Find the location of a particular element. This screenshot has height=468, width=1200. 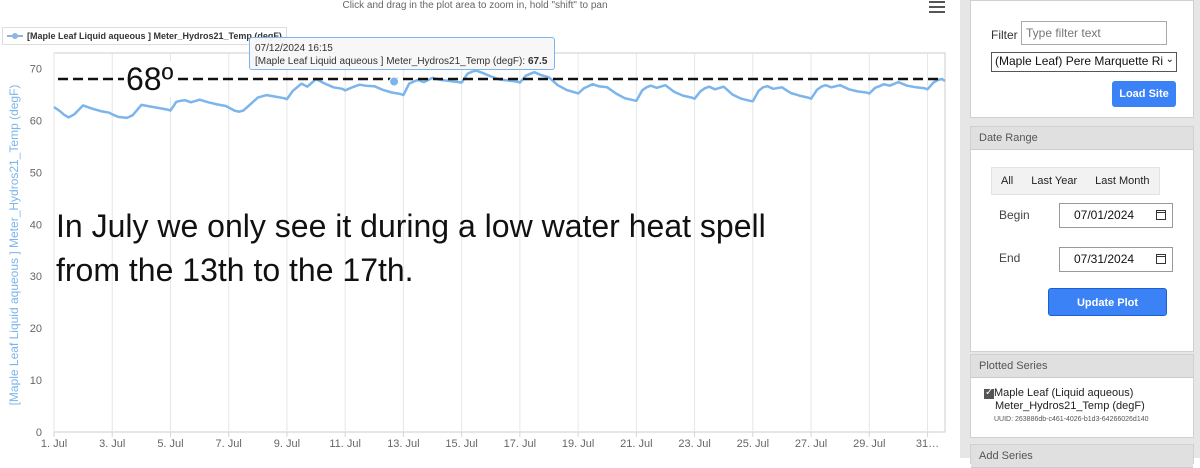

reference-line-label: 68º is located at coordinates (150, 79).